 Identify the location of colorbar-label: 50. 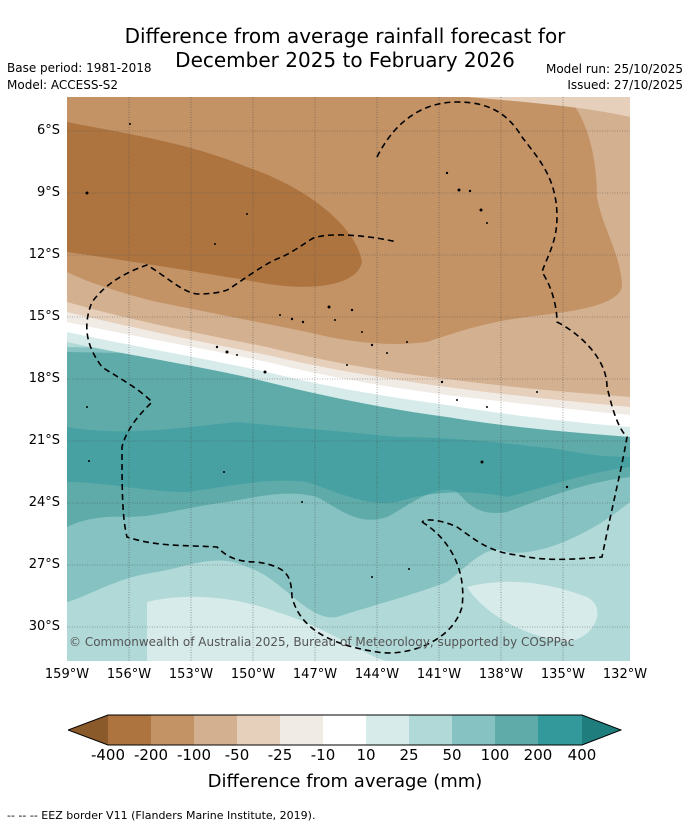
(452, 755).